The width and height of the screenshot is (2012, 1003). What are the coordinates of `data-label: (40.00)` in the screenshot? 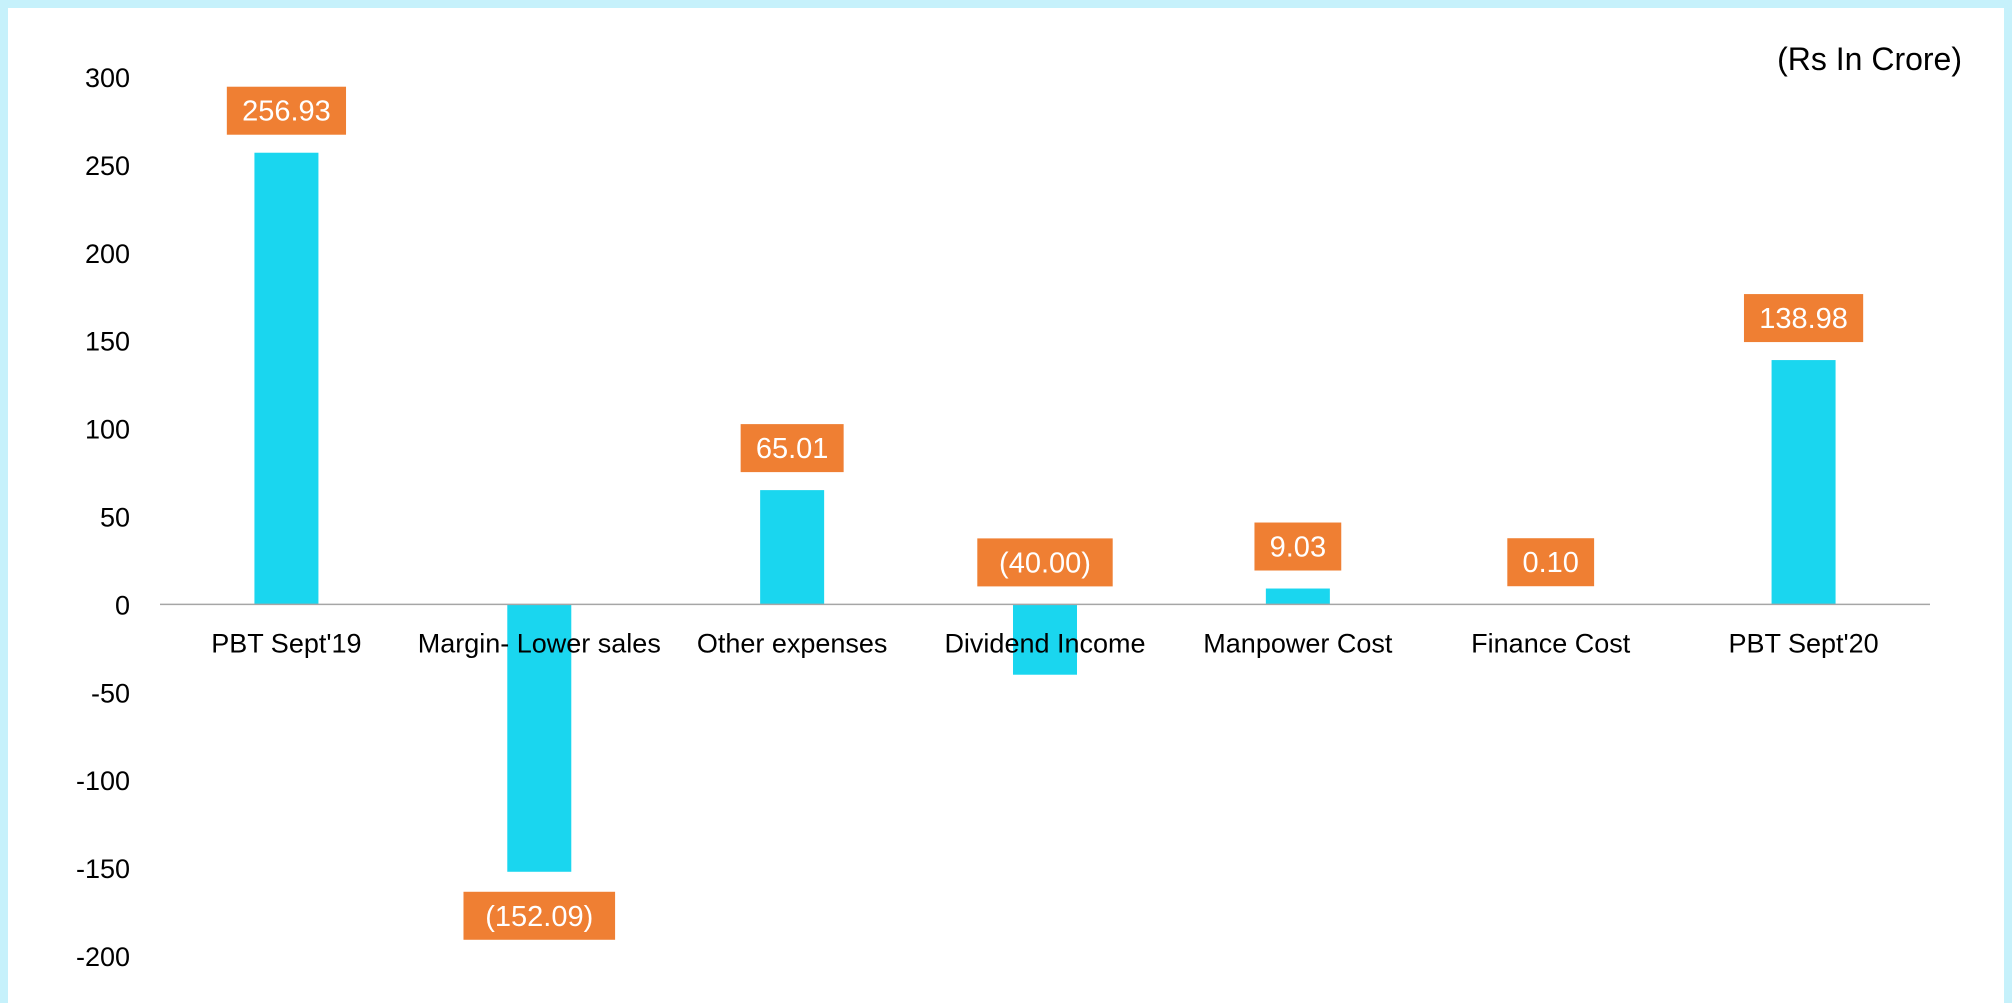 It's located at (1045, 562).